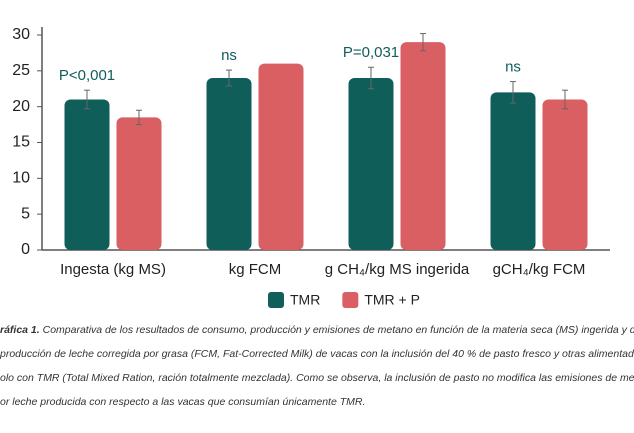  Describe the element at coordinates (20, 330) in the screenshot. I see `caption-label: ráfica 1.` at that location.